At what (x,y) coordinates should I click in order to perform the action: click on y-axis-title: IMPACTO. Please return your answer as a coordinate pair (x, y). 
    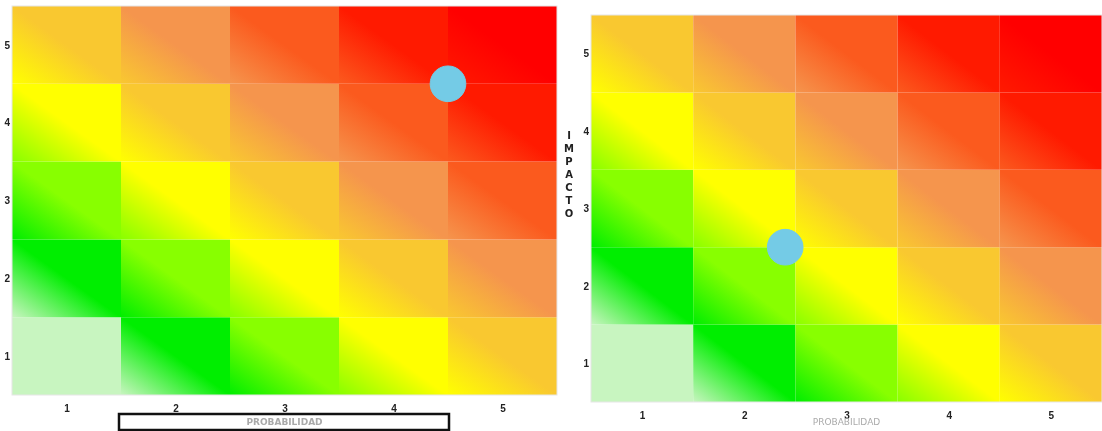
    Looking at the image, I should click on (569, 174).